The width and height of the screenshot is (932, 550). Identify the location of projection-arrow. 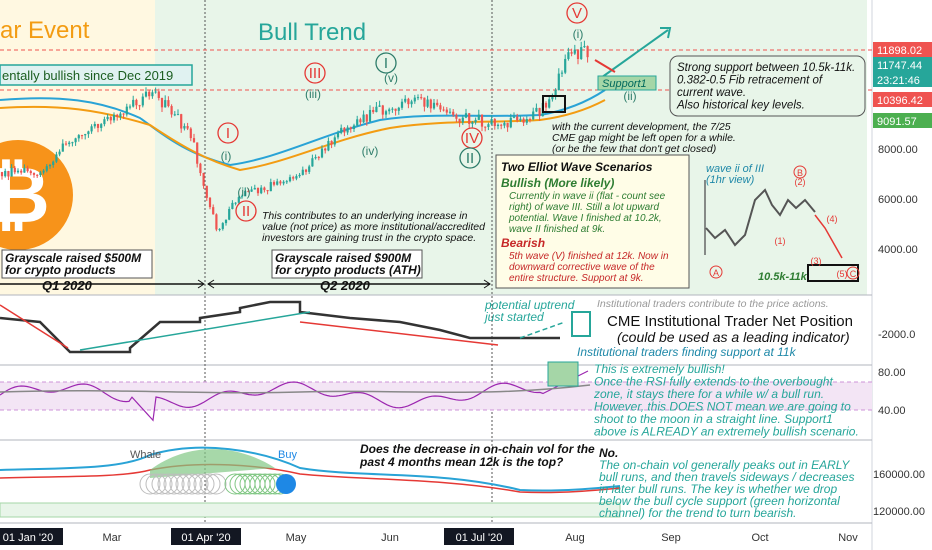
(633, 55).